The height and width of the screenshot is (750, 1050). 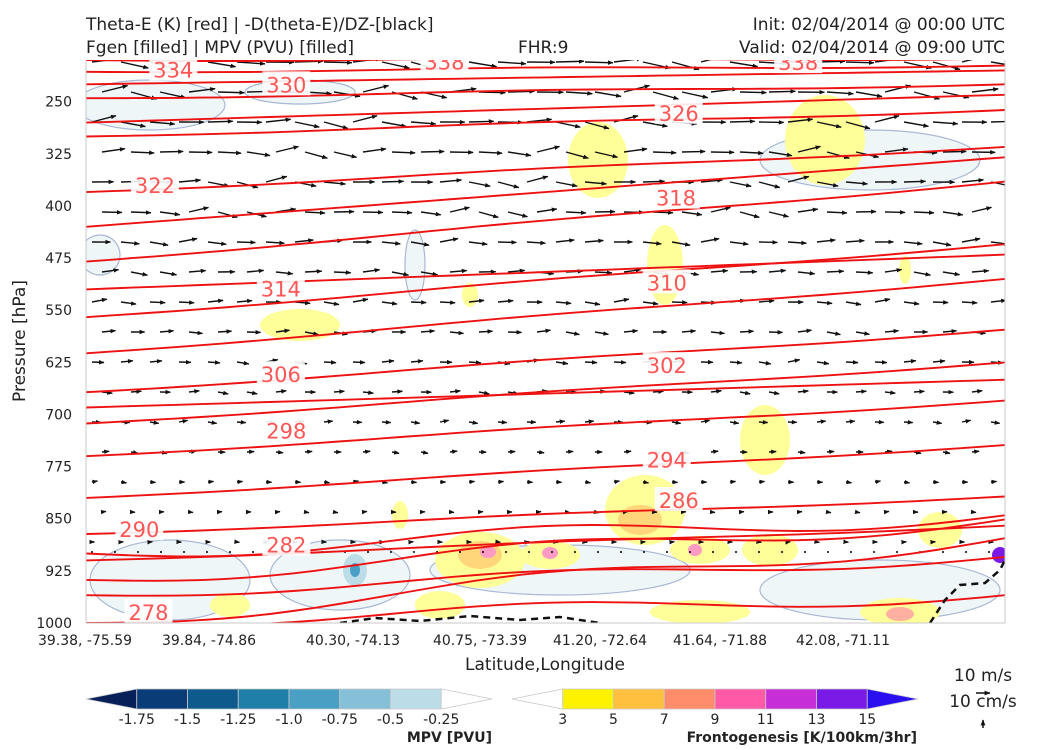 What do you see at coordinates (187, 720) in the screenshot?
I see `mpv-colorbar-tick: -1.5` at bounding box center [187, 720].